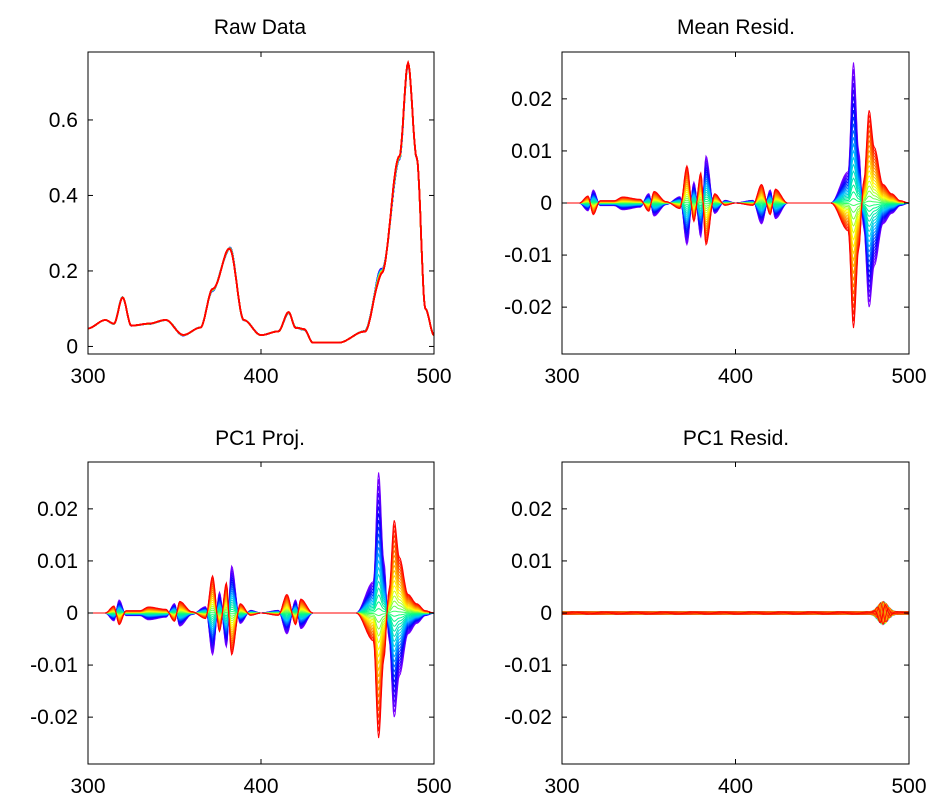  I want to click on pc1-resid-x-tick-label: 500, so click(908, 786).